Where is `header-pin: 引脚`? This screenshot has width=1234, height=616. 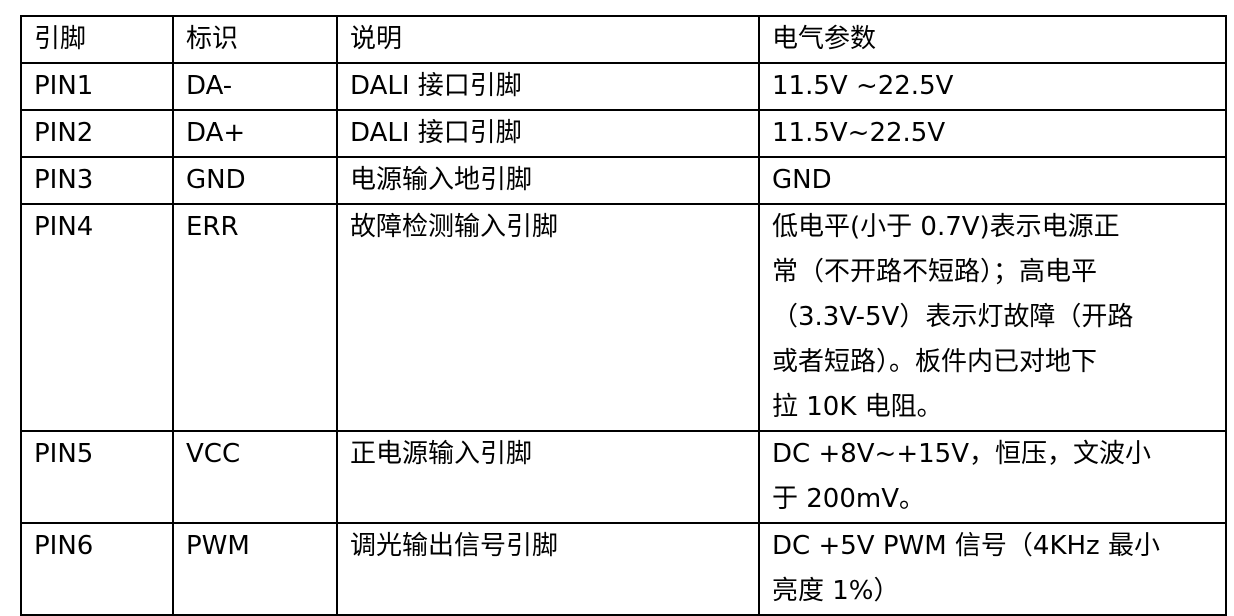
header-pin: 引脚 is located at coordinates (97, 39).